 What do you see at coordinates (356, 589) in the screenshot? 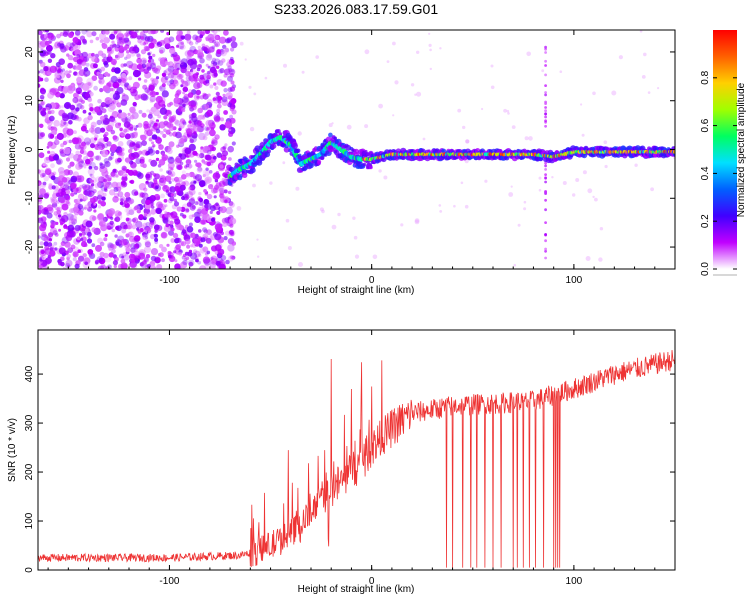
I see `snr-xlabel: Height of straight line (km)` at bounding box center [356, 589].